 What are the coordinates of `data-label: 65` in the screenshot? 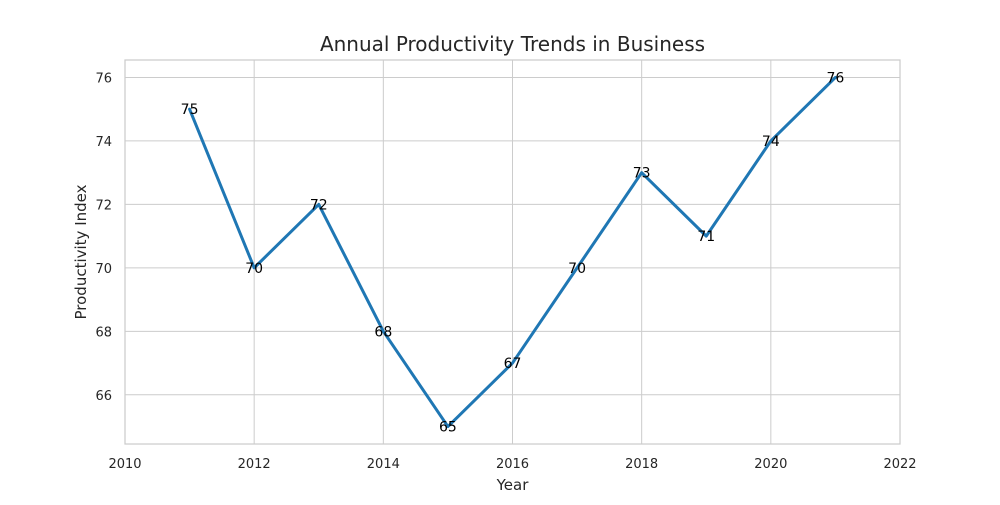 It's located at (448, 428).